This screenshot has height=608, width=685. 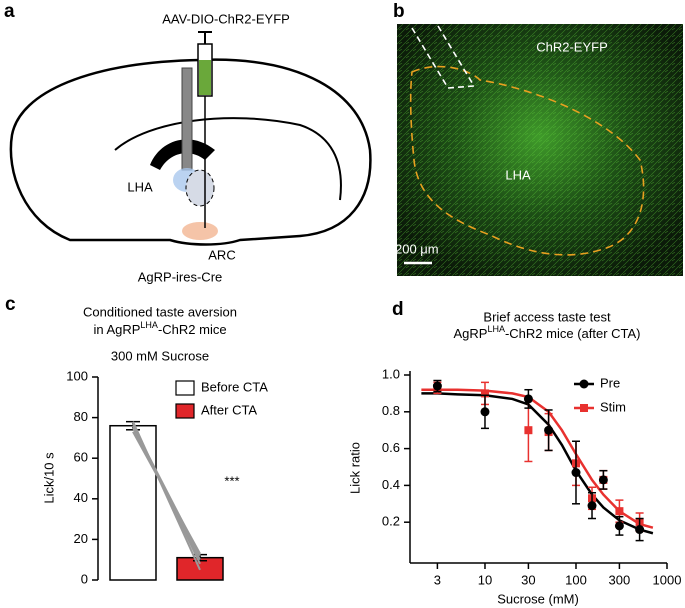 What do you see at coordinates (166, 493) in the screenshot?
I see `paired-line` at bounding box center [166, 493].